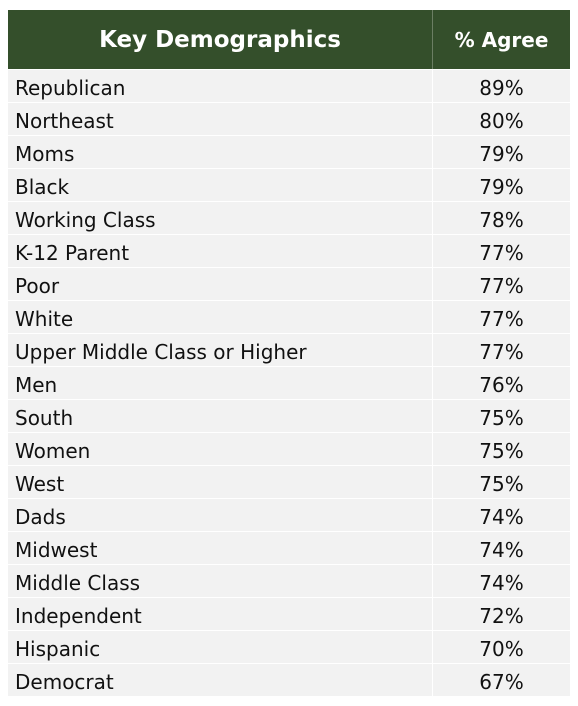 This screenshot has height=706, width=578. Describe the element at coordinates (220, 647) in the screenshot. I see `demographic-label: Hispanic` at that location.